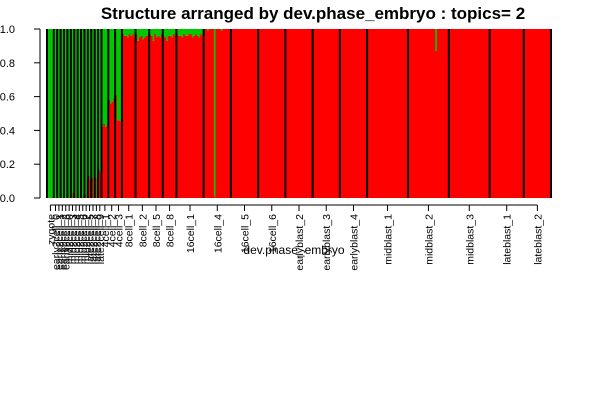  I want to click on y-tick-label: 1.0, so click(7, 30).